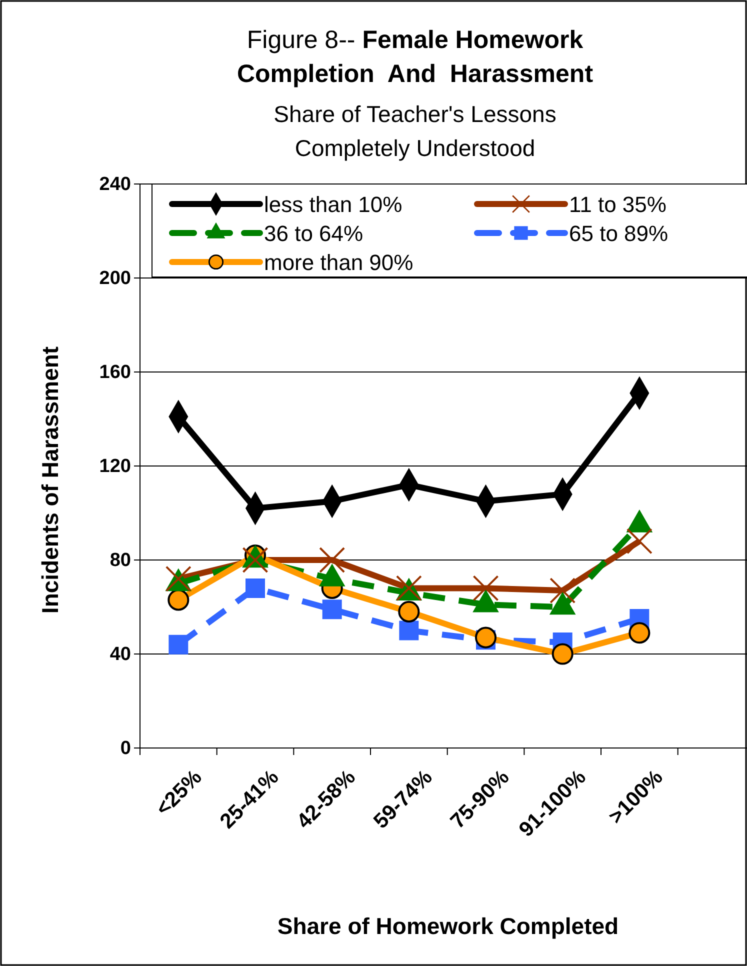 Image resolution: width=747 pixels, height=966 pixels. I want to click on y-tick-label: 80, so click(120, 561).